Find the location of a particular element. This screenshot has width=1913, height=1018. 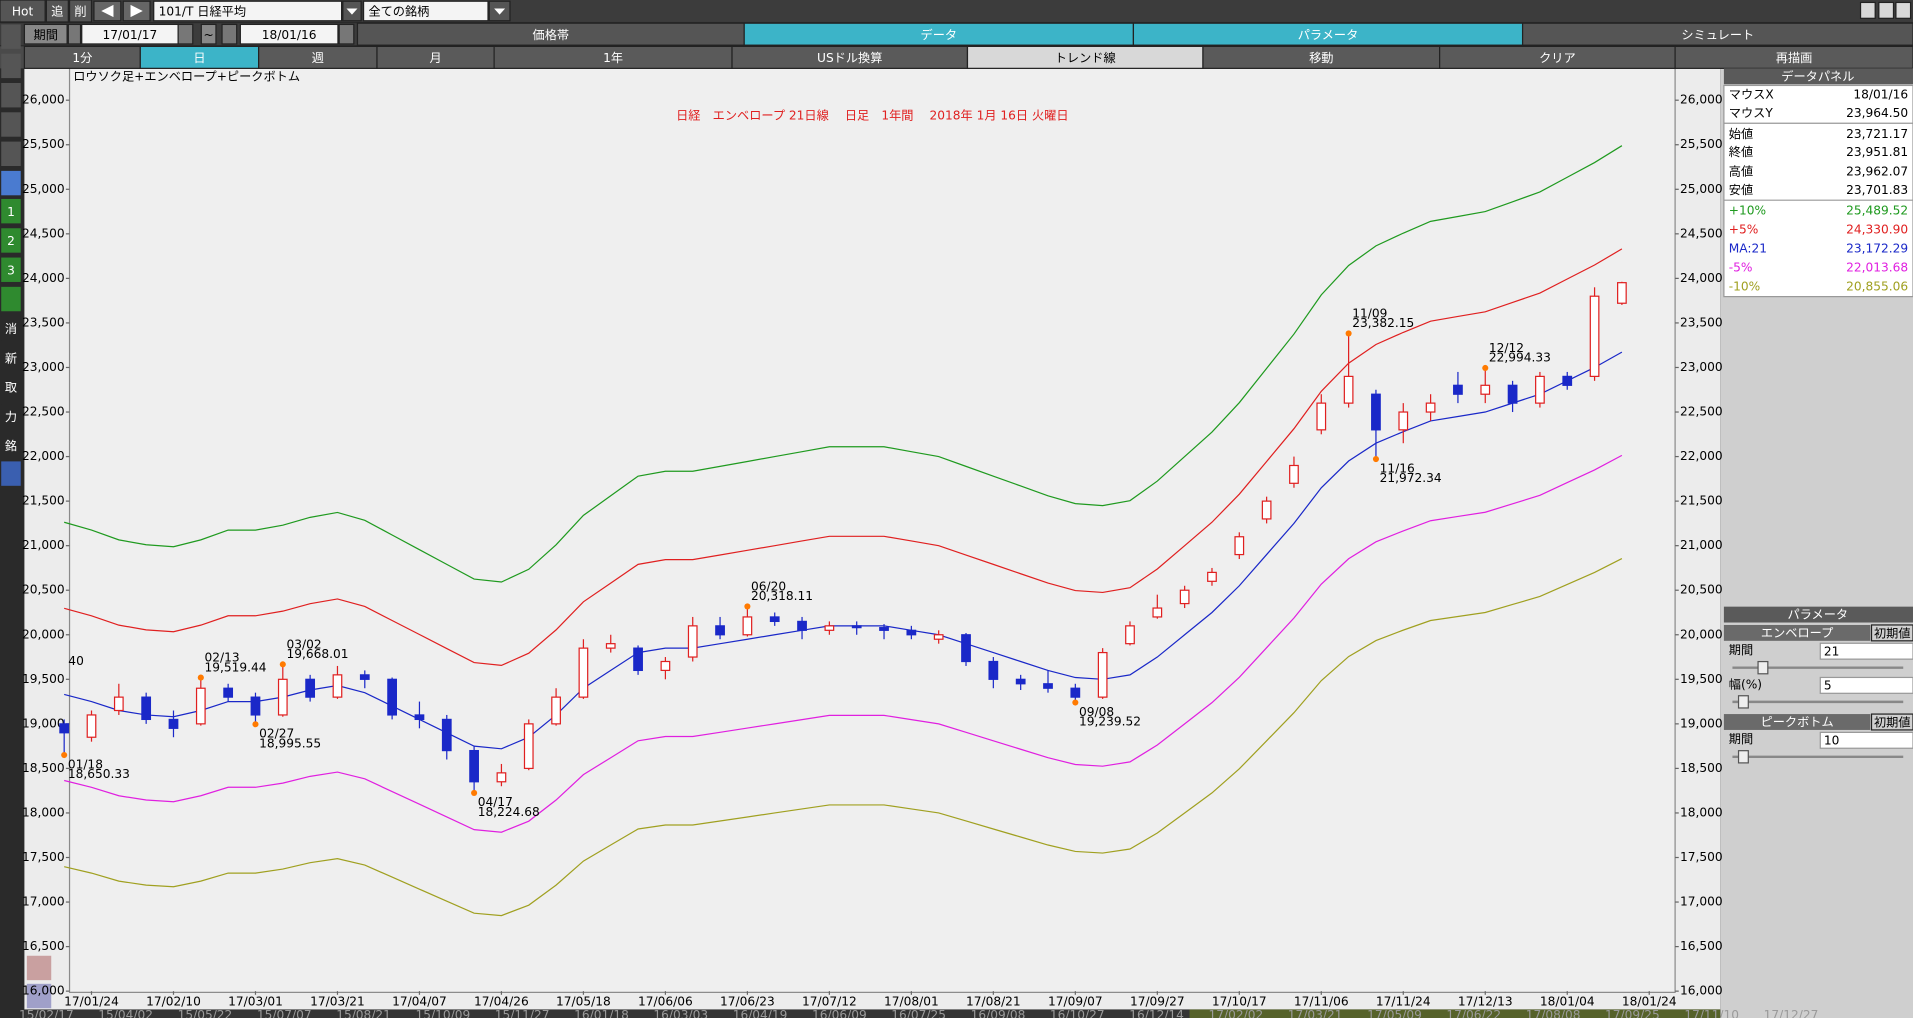

side-tool-label: 1 is located at coordinates (11, 212).